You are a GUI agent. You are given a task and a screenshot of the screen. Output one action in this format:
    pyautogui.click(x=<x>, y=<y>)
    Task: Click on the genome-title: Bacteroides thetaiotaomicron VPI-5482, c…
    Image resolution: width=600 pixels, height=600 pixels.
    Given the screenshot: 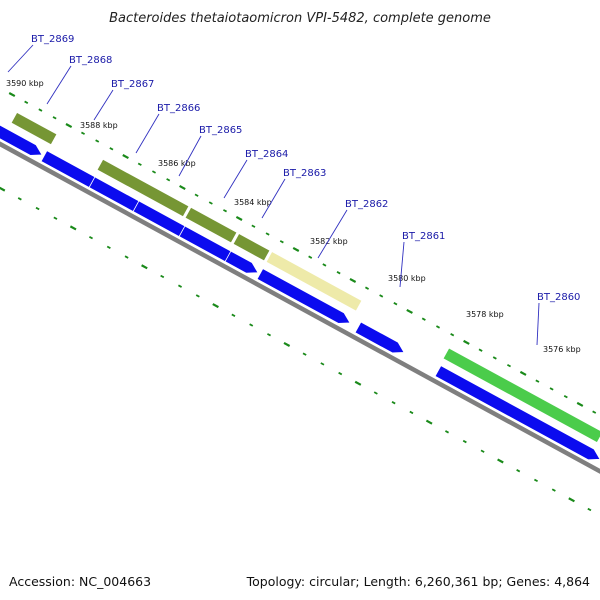 What is the action you would take?
    pyautogui.click(x=300, y=18)
    